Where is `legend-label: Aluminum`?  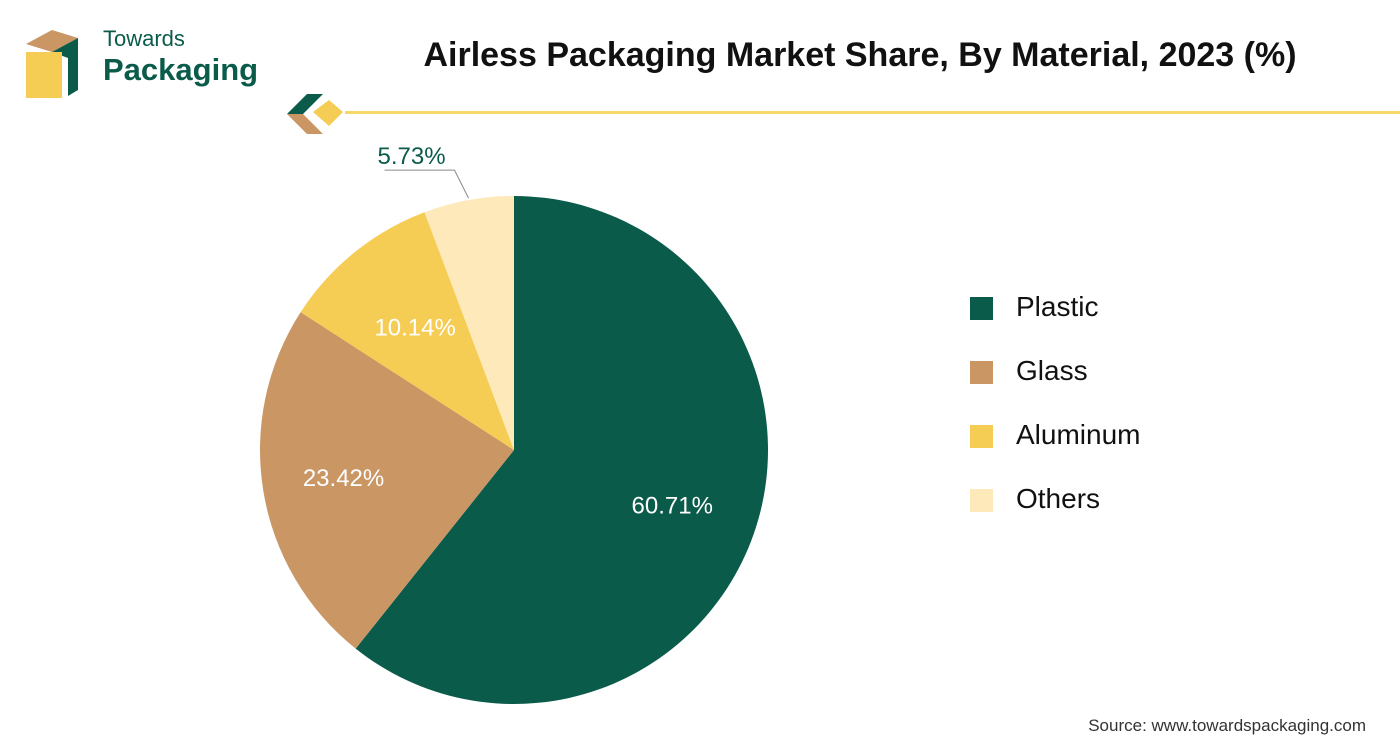
legend-label: Aluminum is located at coordinates (1078, 434).